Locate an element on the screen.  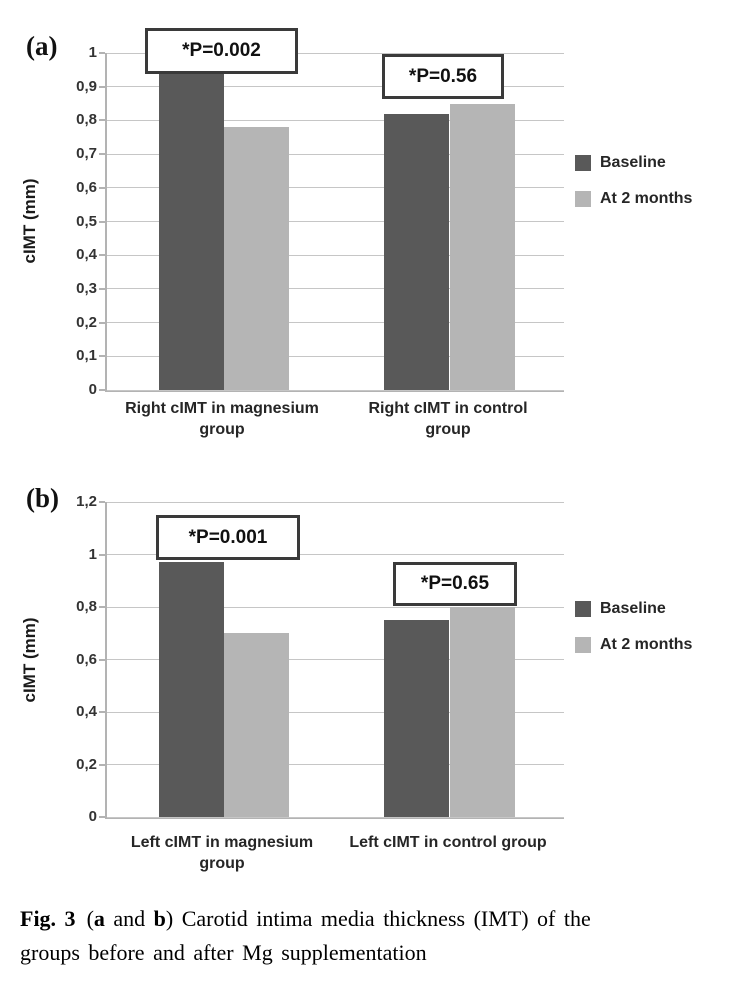
panel-a-label: (a) is located at coordinates (42, 46).